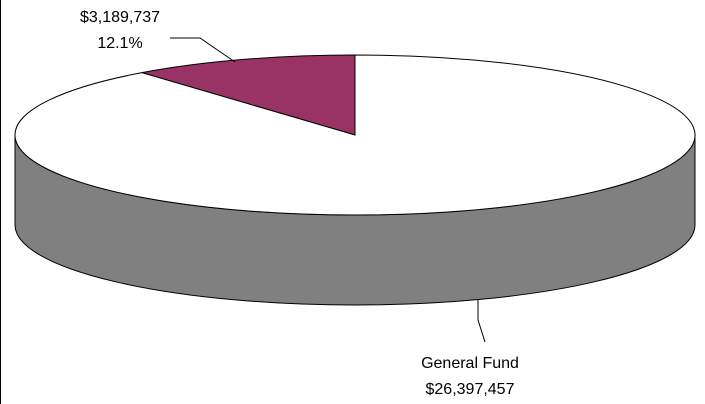 Image resolution: width=705 pixels, height=404 pixels. What do you see at coordinates (119, 43) in the screenshot?
I see `percent-label: 12.1%` at bounding box center [119, 43].